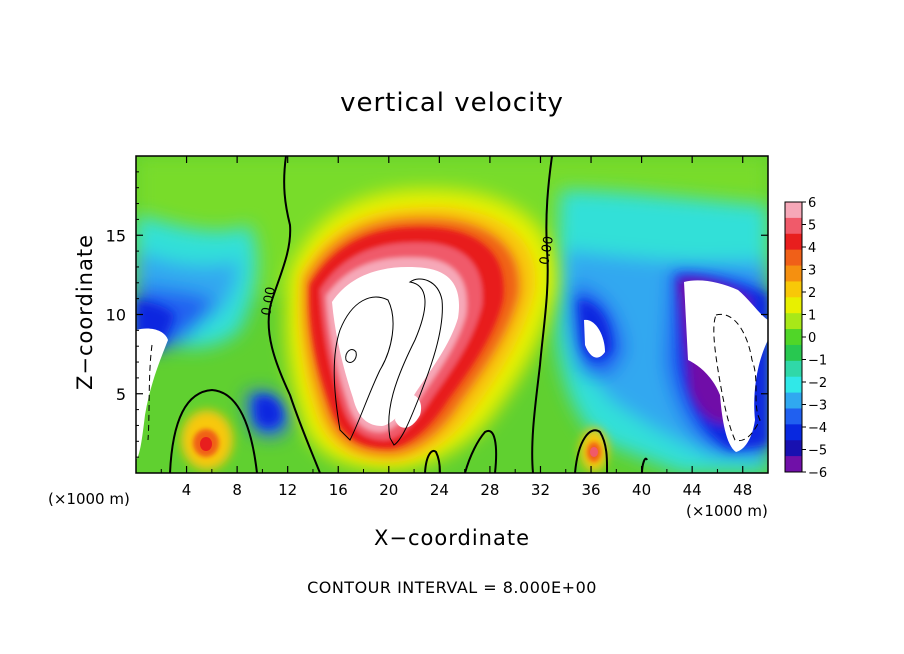 The image size is (904, 654). What do you see at coordinates (817, 361) in the screenshot?
I see `colorbar-tick-label: −1` at bounding box center [817, 361].